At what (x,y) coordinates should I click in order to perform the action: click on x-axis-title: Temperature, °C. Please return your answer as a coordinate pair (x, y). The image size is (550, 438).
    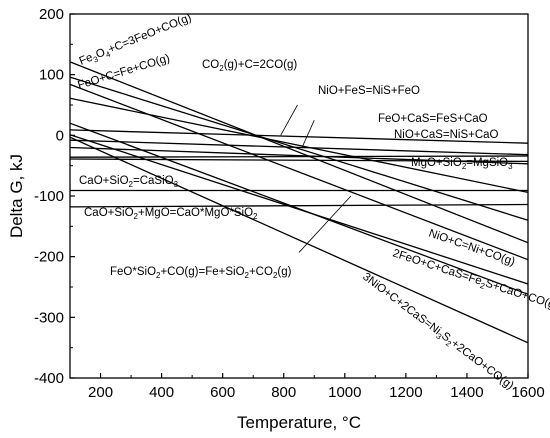
    Looking at the image, I should click on (299, 422).